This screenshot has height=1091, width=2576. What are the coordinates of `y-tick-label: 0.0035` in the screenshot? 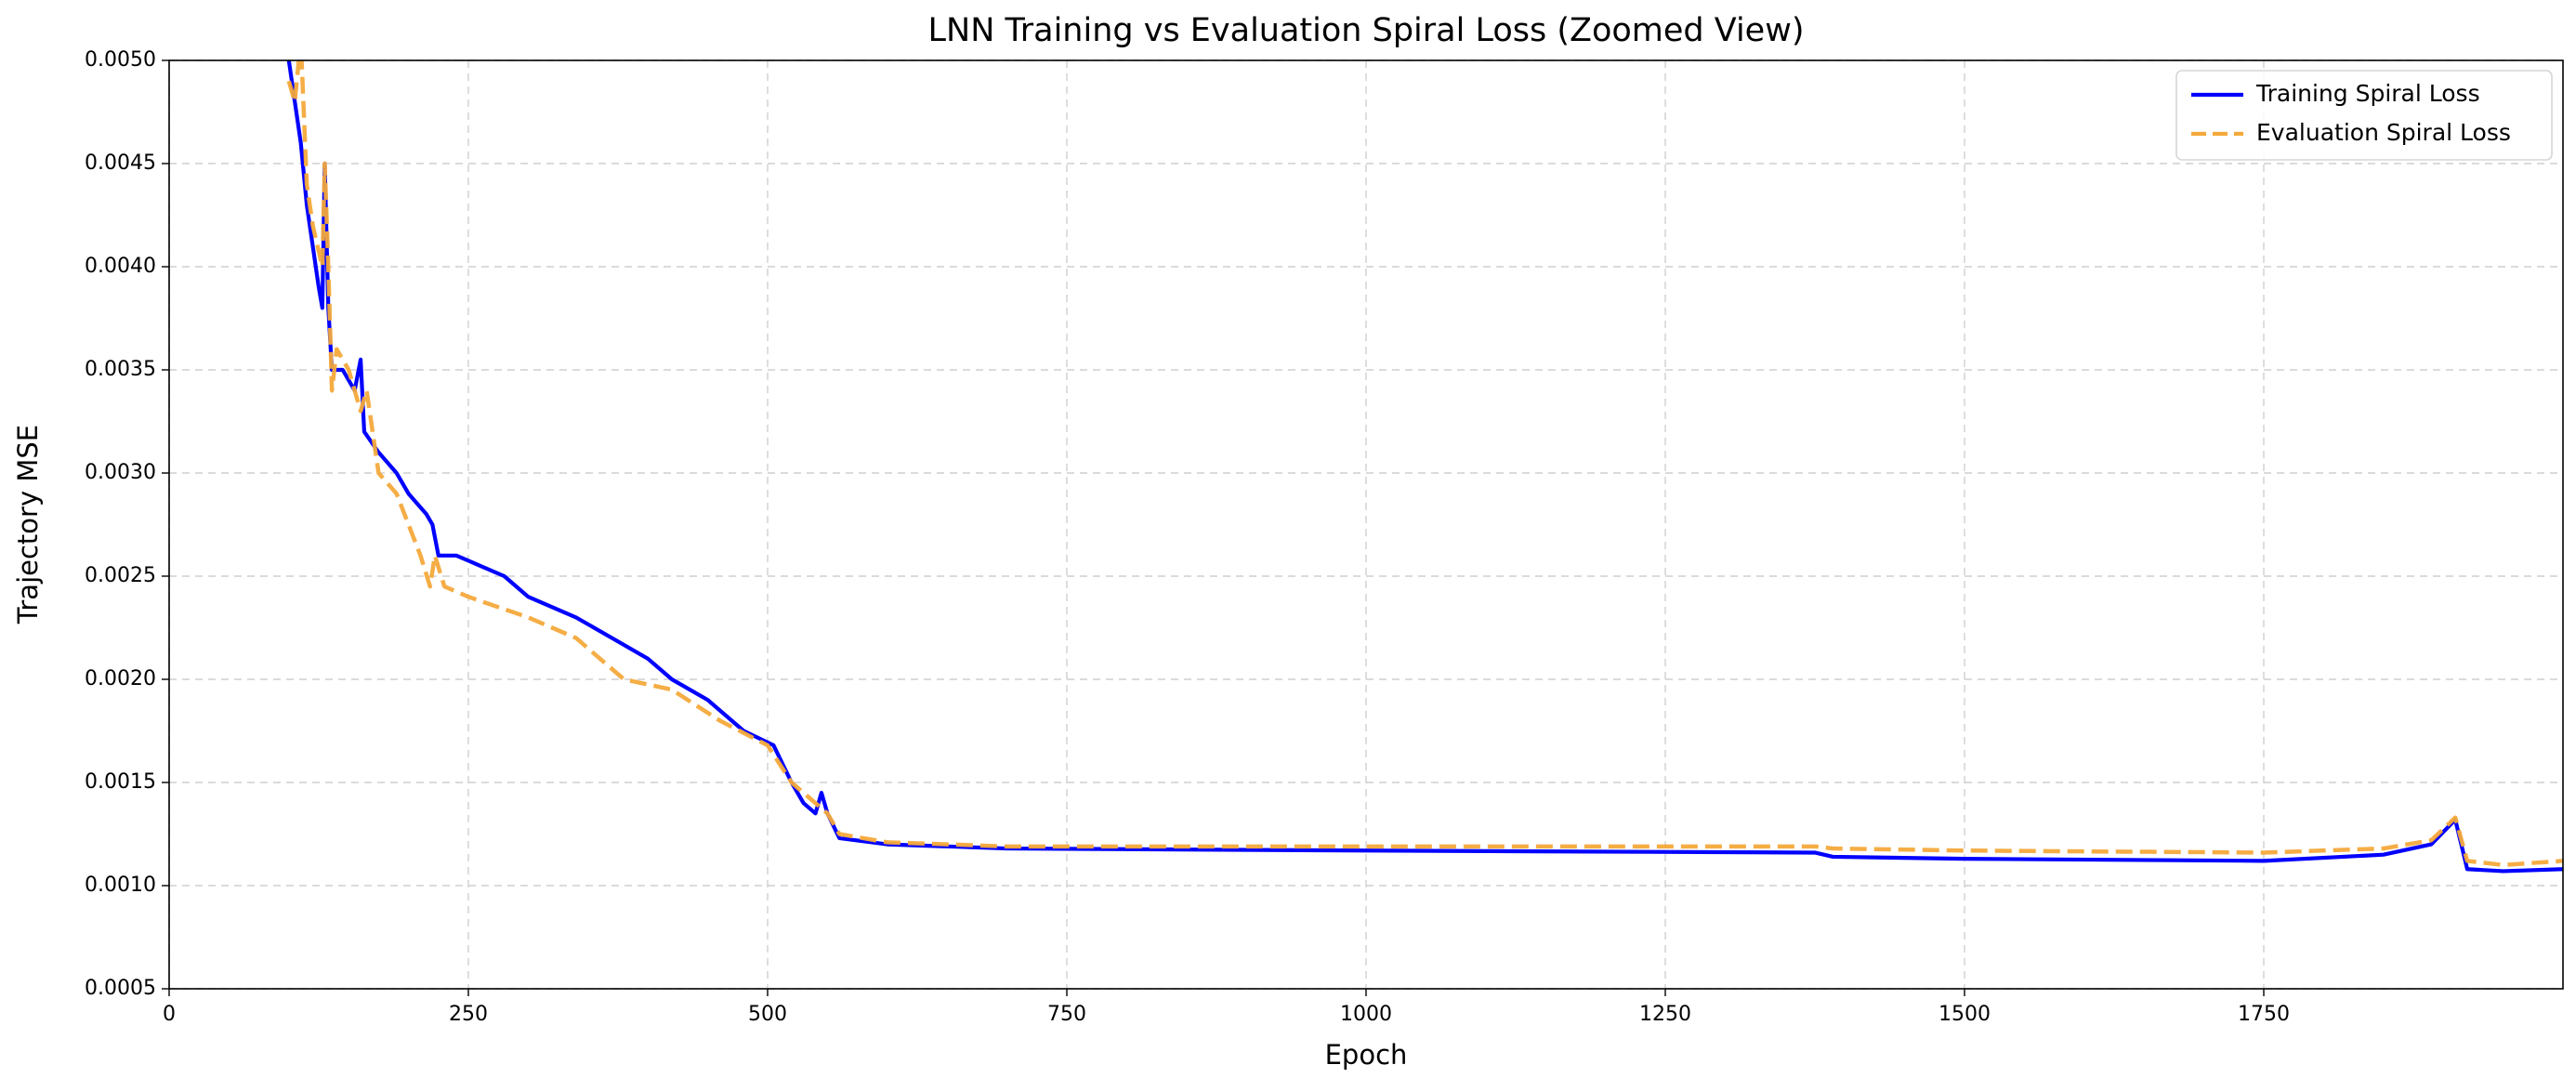 It's located at (120, 370).